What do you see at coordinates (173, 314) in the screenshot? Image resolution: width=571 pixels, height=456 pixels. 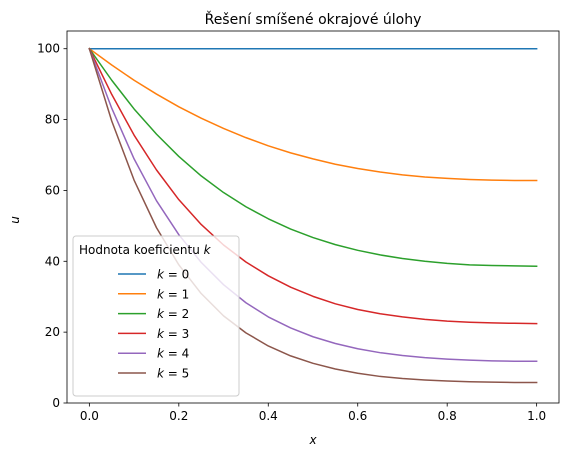 I see `legend-label-2: k = 2` at bounding box center [173, 314].